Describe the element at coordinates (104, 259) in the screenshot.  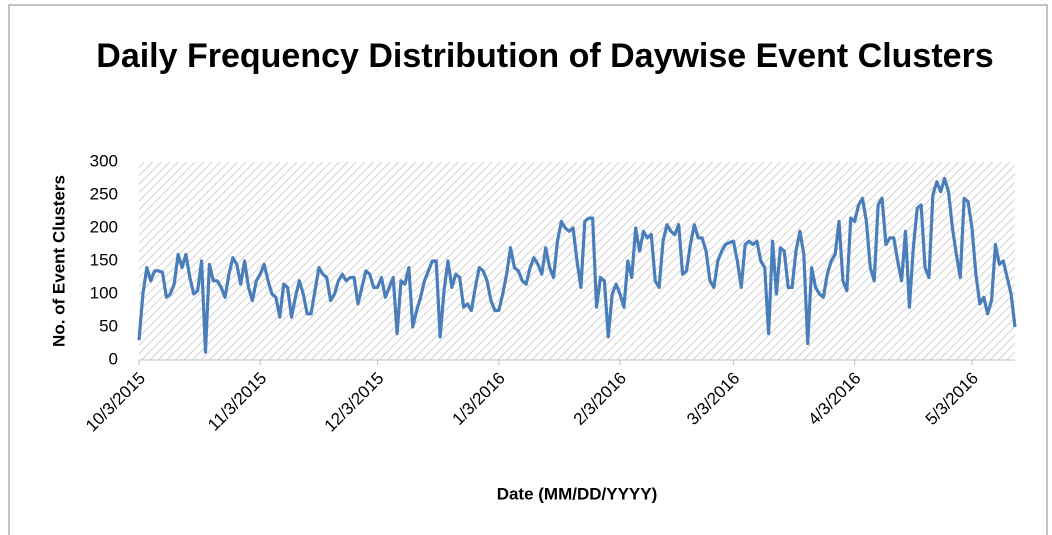
I see `y-tick-label: 150` at that location.